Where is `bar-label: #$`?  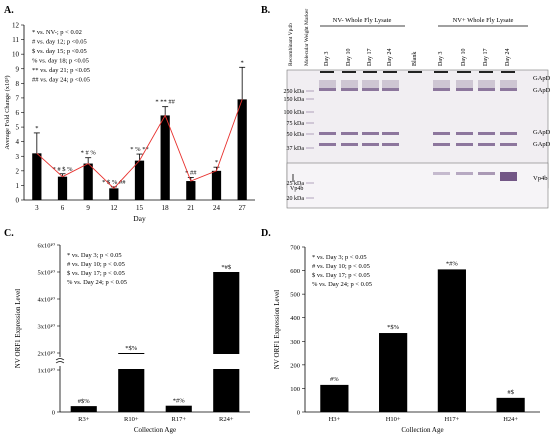
bar-label: #$ is located at coordinates (510, 392).